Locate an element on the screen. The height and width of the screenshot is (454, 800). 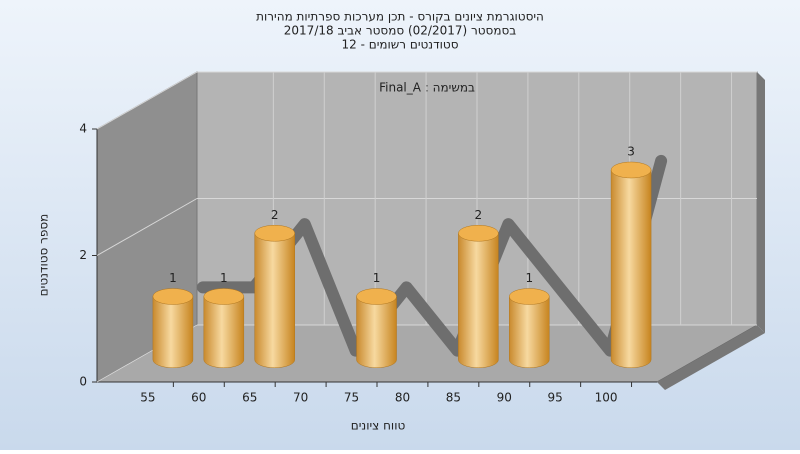
floor is located at coordinates (427, 353).